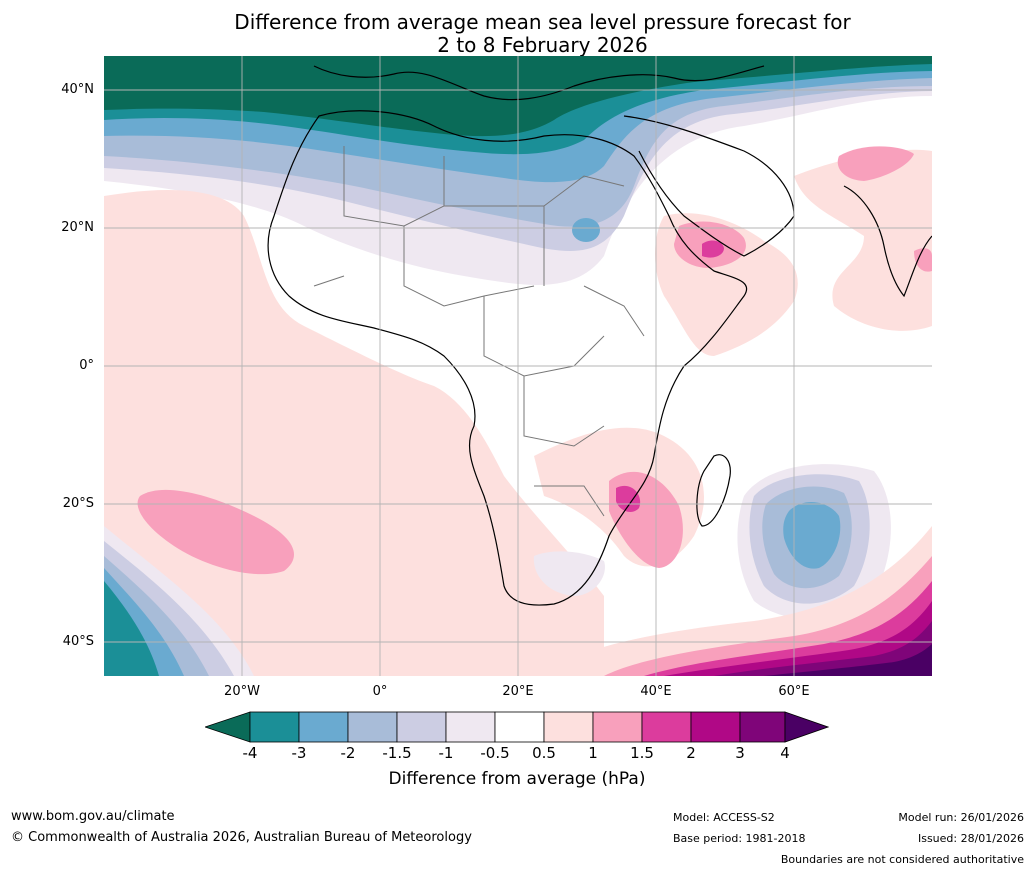 The width and height of the screenshot is (1035, 873). What do you see at coordinates (517, 779) in the screenshot?
I see `colorbar-label: Difference from average (hPa)` at bounding box center [517, 779].